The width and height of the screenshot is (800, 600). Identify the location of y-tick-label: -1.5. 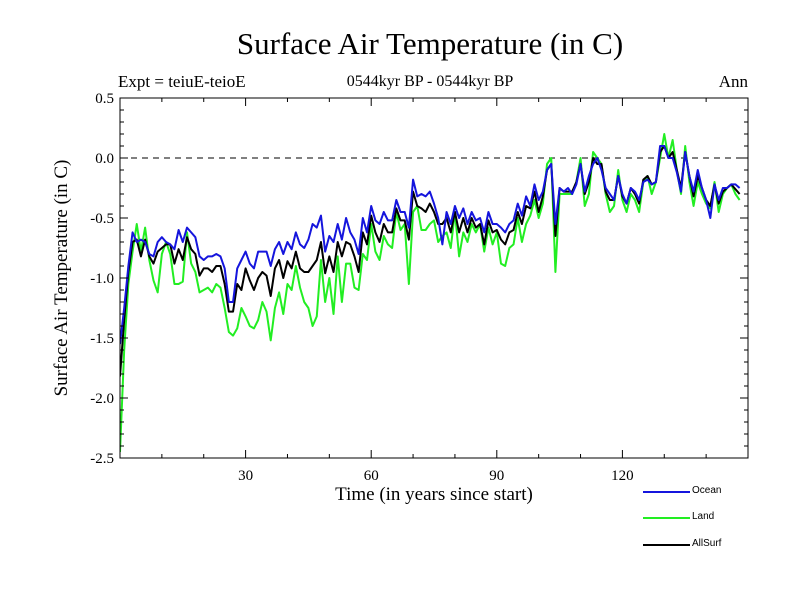
(102, 339).